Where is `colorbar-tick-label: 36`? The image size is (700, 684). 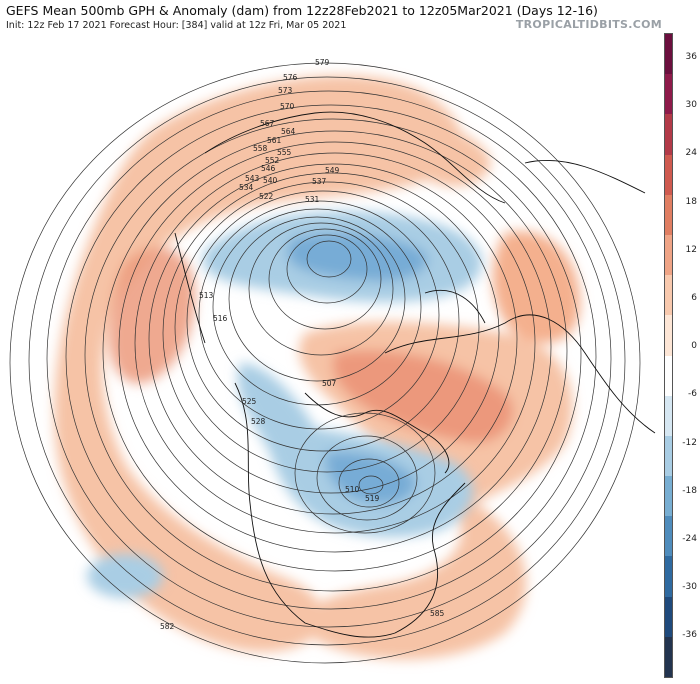 colorbar-tick-label: 36 is located at coordinates (691, 57).